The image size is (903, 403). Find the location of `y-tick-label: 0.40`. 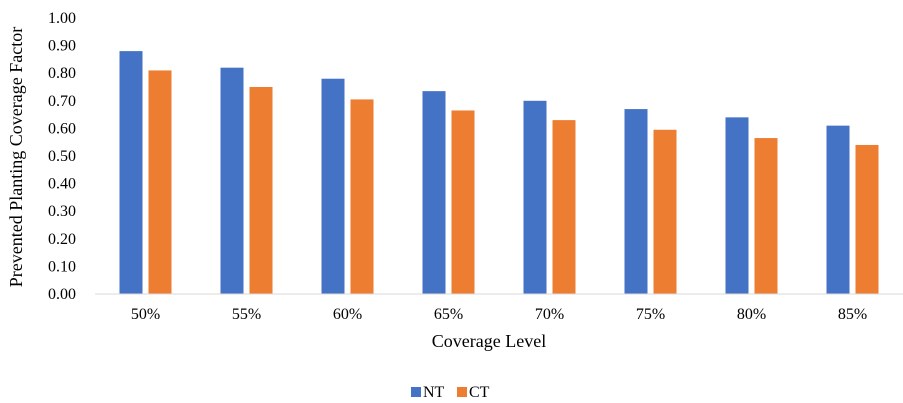

y-tick-label: 0.40 is located at coordinates (62, 184).